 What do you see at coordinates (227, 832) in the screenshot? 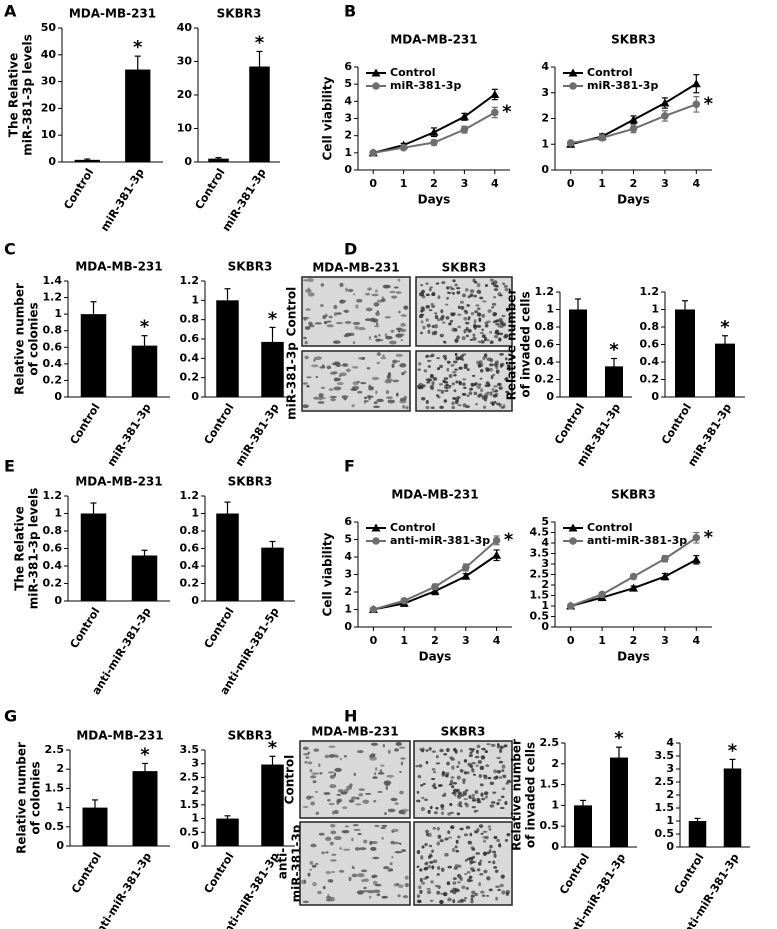
I see `bar` at bounding box center [227, 832].